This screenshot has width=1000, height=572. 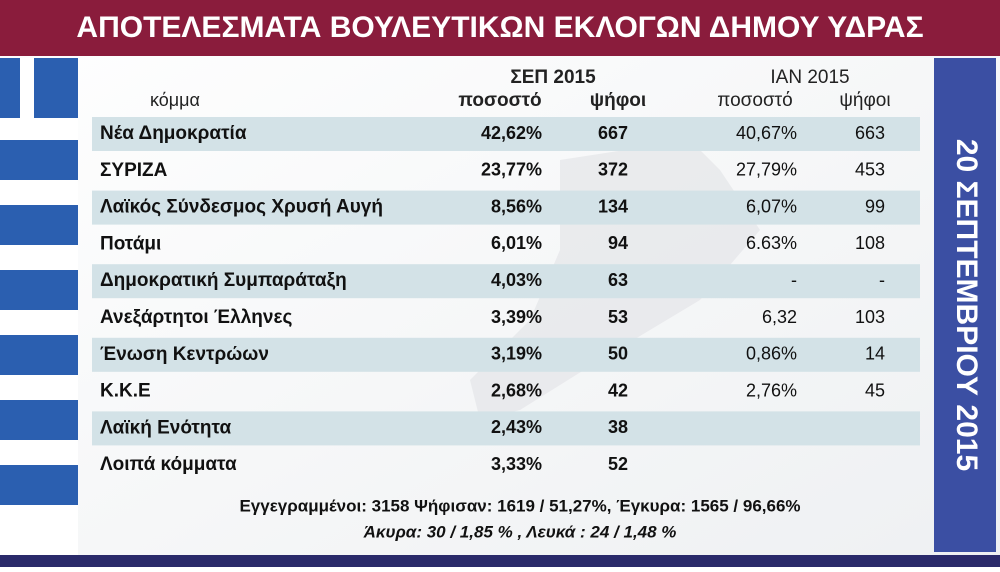 What do you see at coordinates (771, 354) in the screenshot?
I see `ian-pct: 0,86%` at bounding box center [771, 354].